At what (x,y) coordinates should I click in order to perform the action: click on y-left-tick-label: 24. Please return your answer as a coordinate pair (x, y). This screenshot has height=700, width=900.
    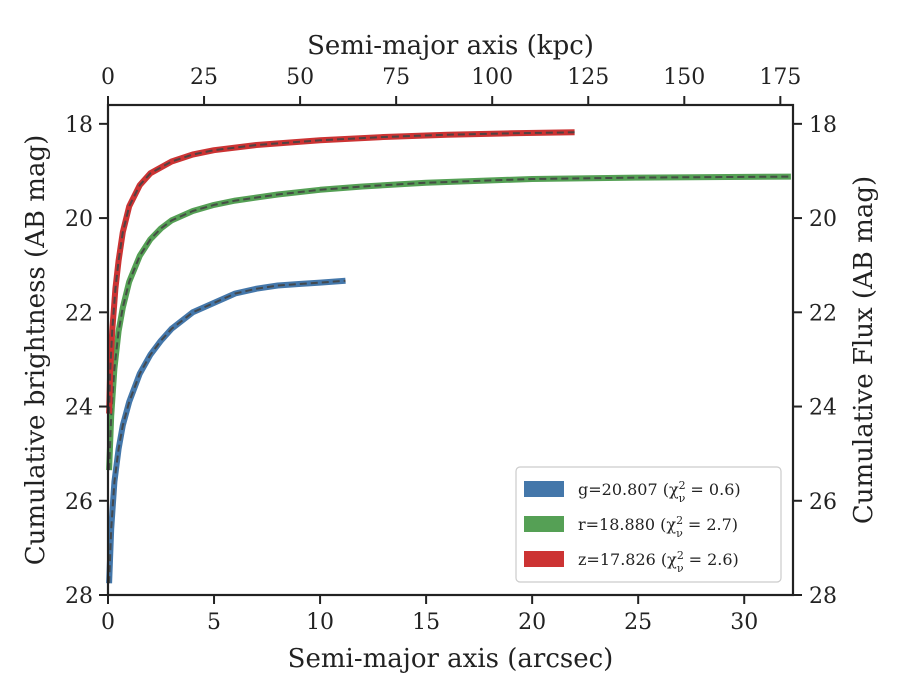
    Looking at the image, I should click on (79, 408).